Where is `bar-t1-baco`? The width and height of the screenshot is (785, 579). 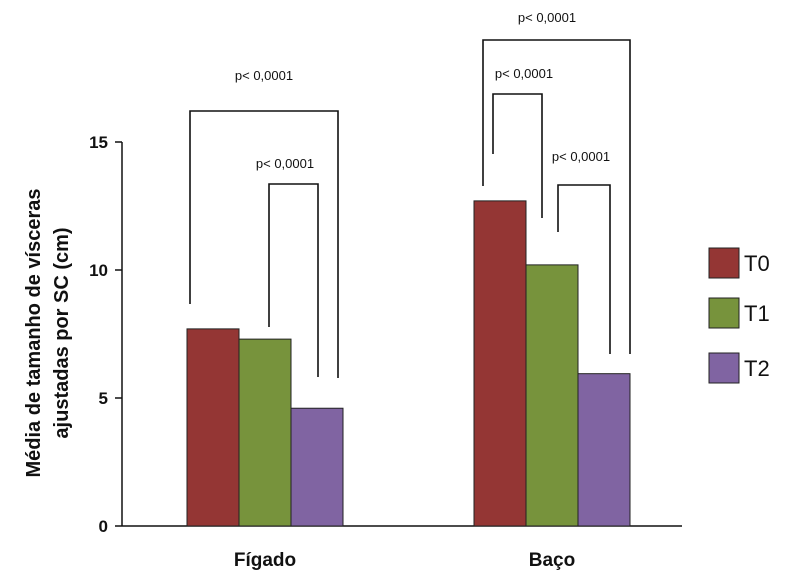 bar-t1-baco is located at coordinates (552, 395).